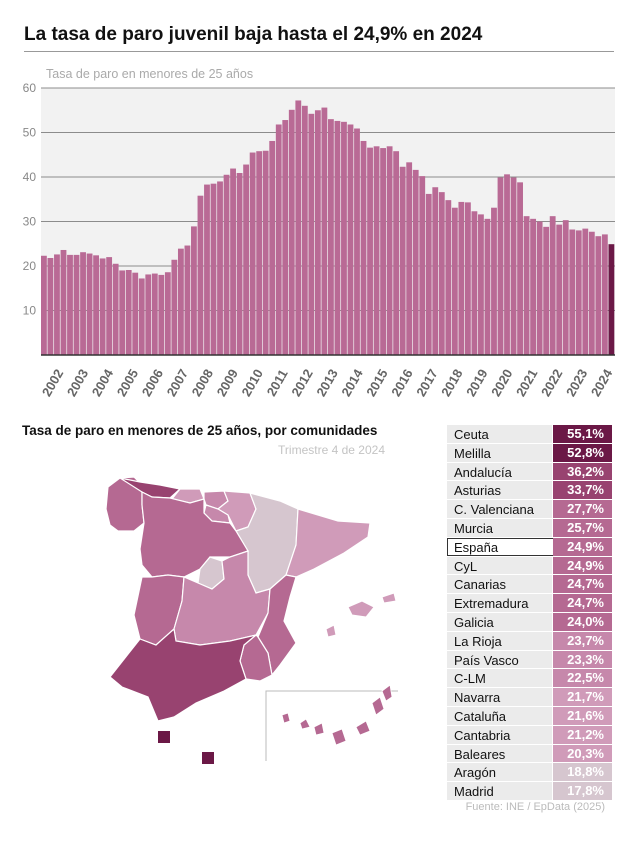 The image size is (639, 845). What do you see at coordinates (585, 753) in the screenshot?
I see `region-value-label: 20,3%` at bounding box center [585, 753].